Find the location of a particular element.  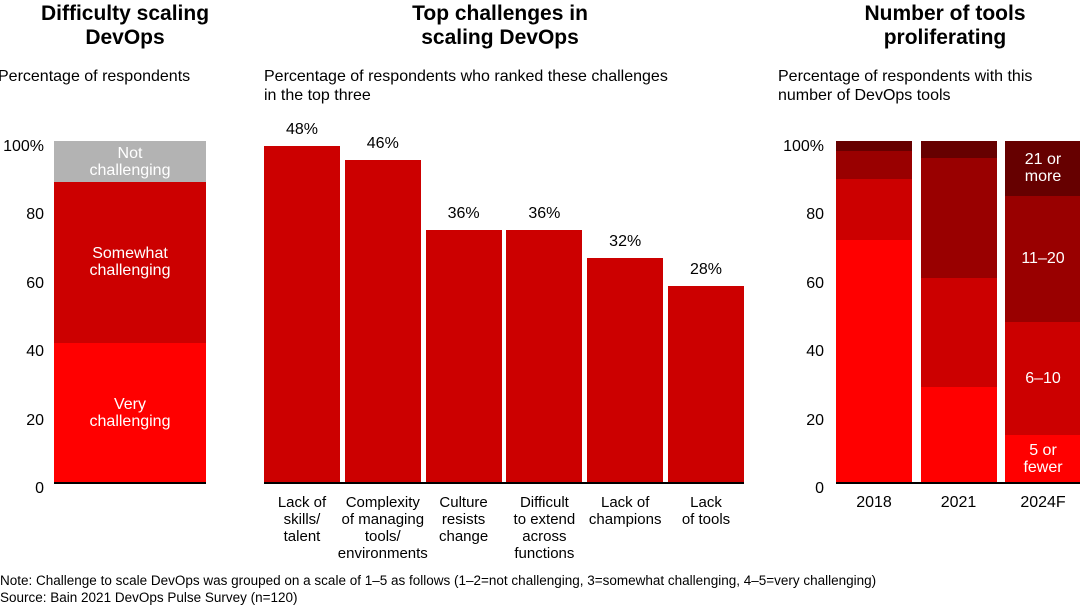

data-label: 48% is located at coordinates (302, 129).